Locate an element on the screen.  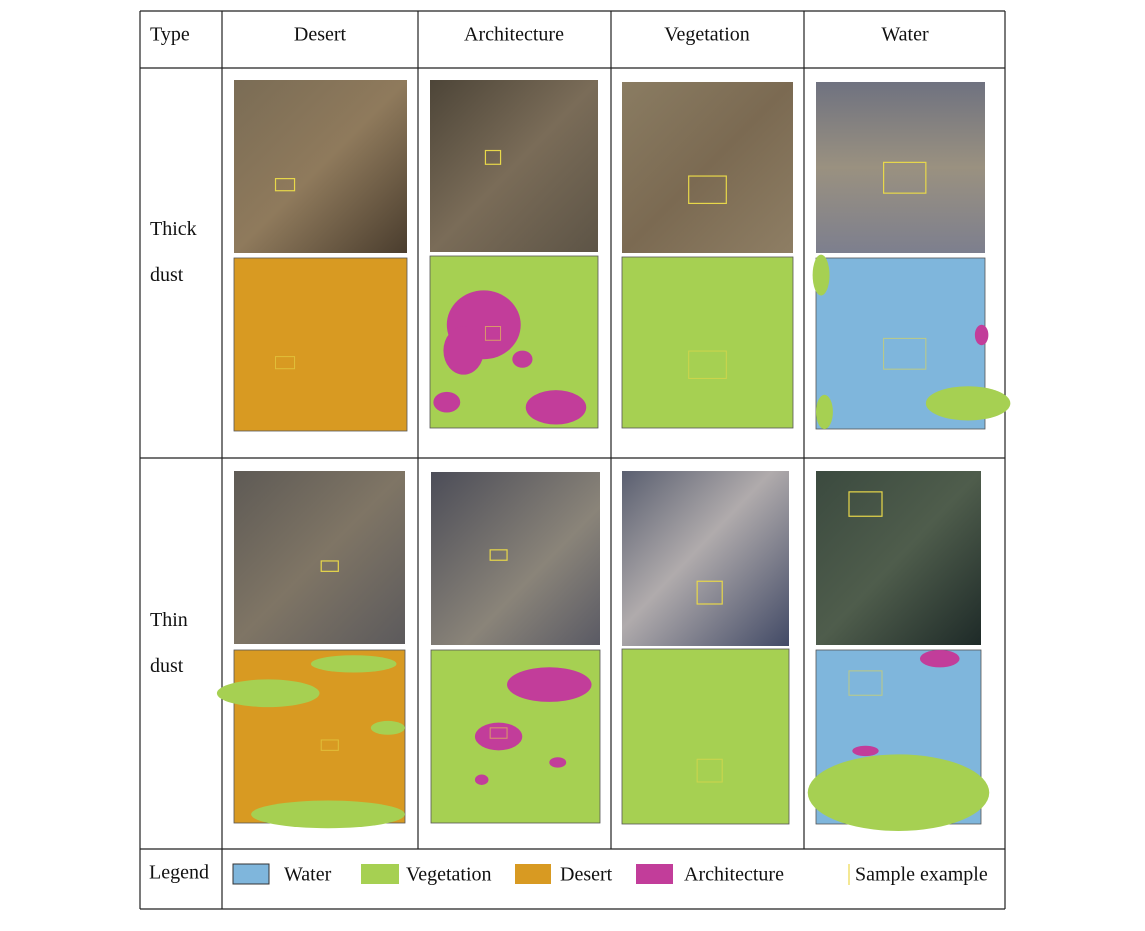
legend-item: Vegetation is located at coordinates (449, 875).